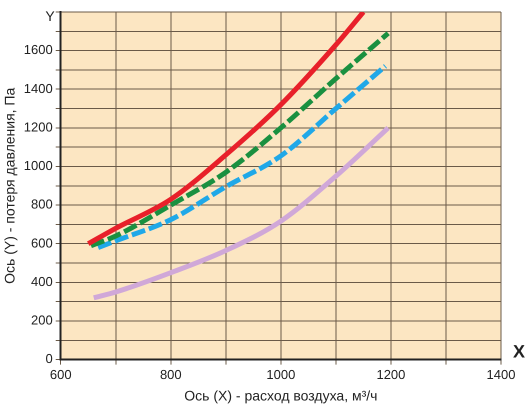 The width and height of the screenshot is (529, 407). I want to click on x-tick-label: 800, so click(171, 374).